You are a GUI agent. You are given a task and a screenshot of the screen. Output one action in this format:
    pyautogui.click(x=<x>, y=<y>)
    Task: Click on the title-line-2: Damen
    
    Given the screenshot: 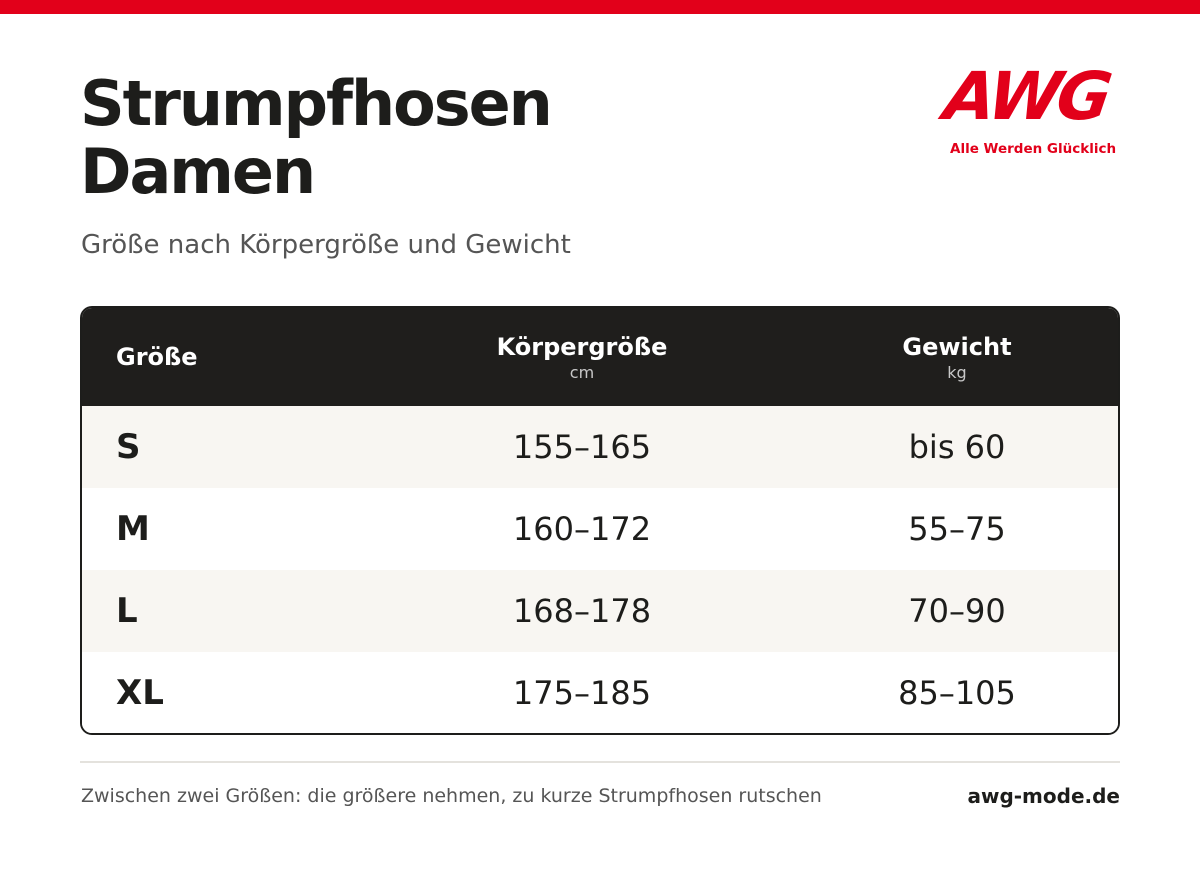 What is the action you would take?
    pyautogui.click(x=198, y=171)
    